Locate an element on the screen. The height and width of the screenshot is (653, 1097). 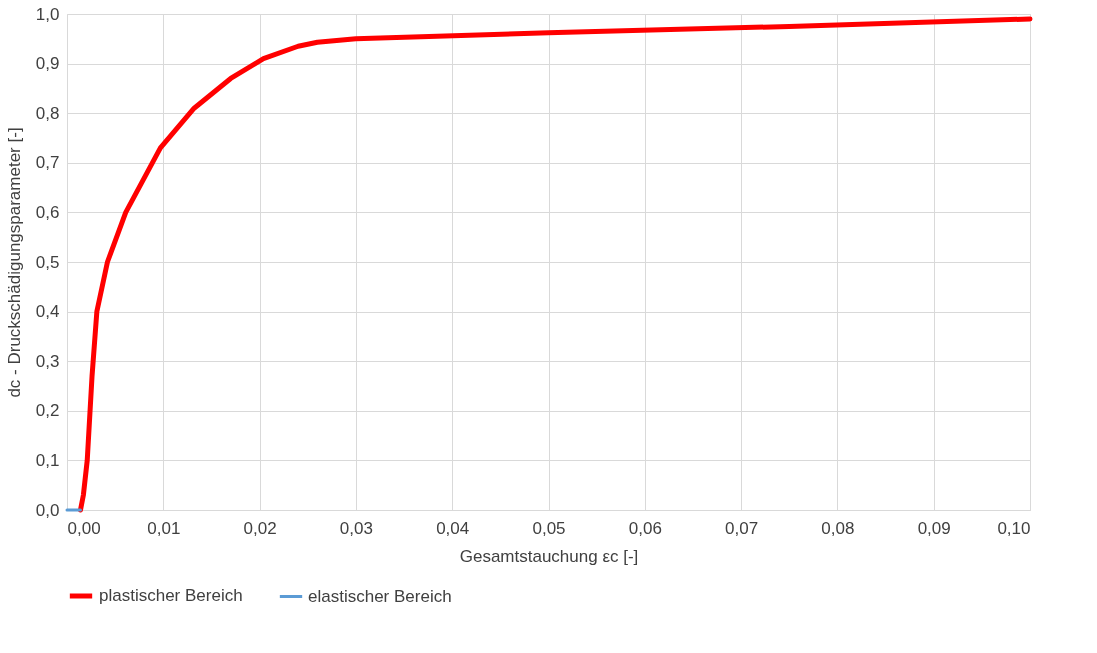
y-tick-label: 0,8 is located at coordinates (47, 113).